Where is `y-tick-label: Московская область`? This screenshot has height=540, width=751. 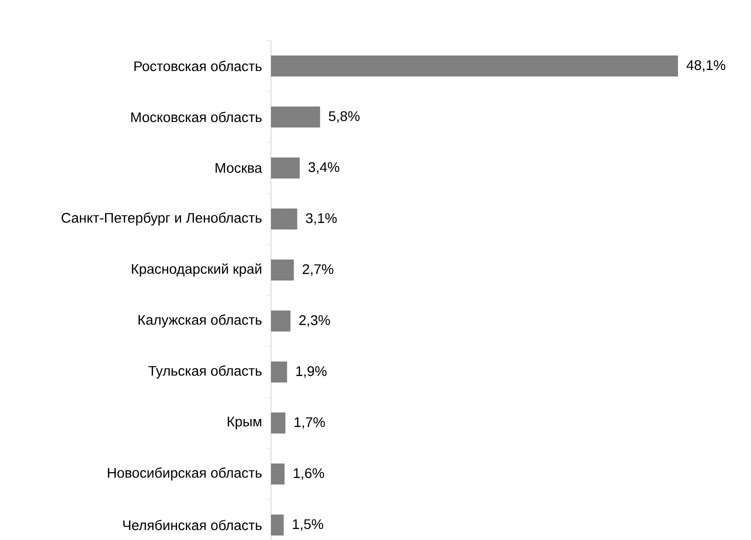 y-tick-label: Московская область is located at coordinates (196, 117).